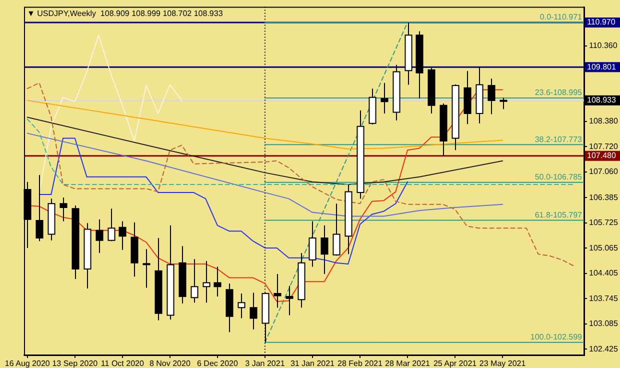 This screenshot has width=620, height=368. Describe the element at coordinates (558, 177) in the screenshot. I see `annotation: 50.0-106.785` at that location.